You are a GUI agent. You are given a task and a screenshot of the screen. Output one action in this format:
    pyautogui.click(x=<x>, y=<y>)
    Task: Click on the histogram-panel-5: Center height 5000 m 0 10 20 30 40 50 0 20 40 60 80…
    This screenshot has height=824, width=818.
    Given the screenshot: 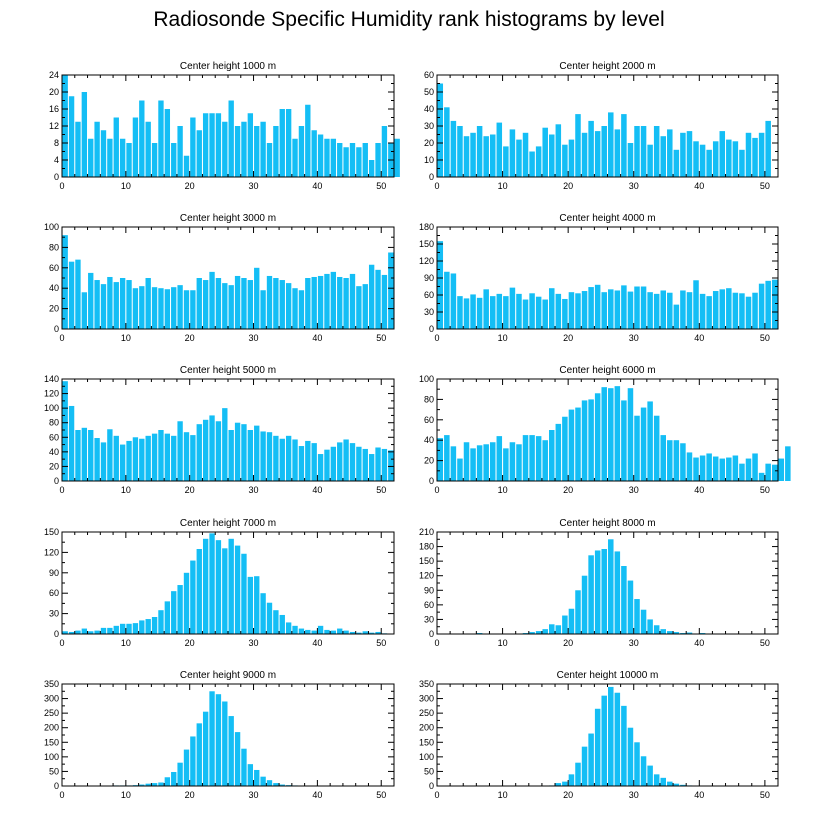 What is the action you would take?
    pyautogui.click(x=219, y=430)
    